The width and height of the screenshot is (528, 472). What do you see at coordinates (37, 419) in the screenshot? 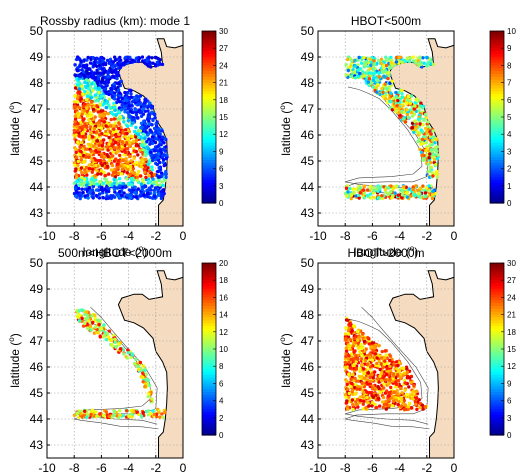
I see `y-tick-label: 44` at bounding box center [37, 419].